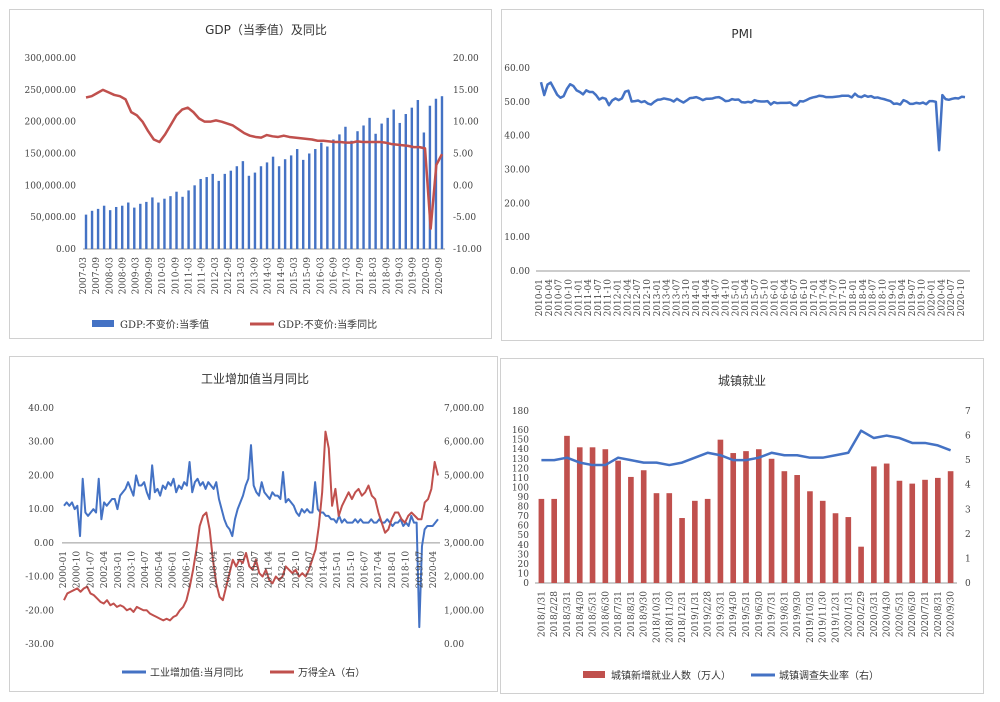 The image size is (1000, 702). Describe the element at coordinates (50, 123) in the screenshot. I see `y-left-tick-label: 200,000.00` at that location.